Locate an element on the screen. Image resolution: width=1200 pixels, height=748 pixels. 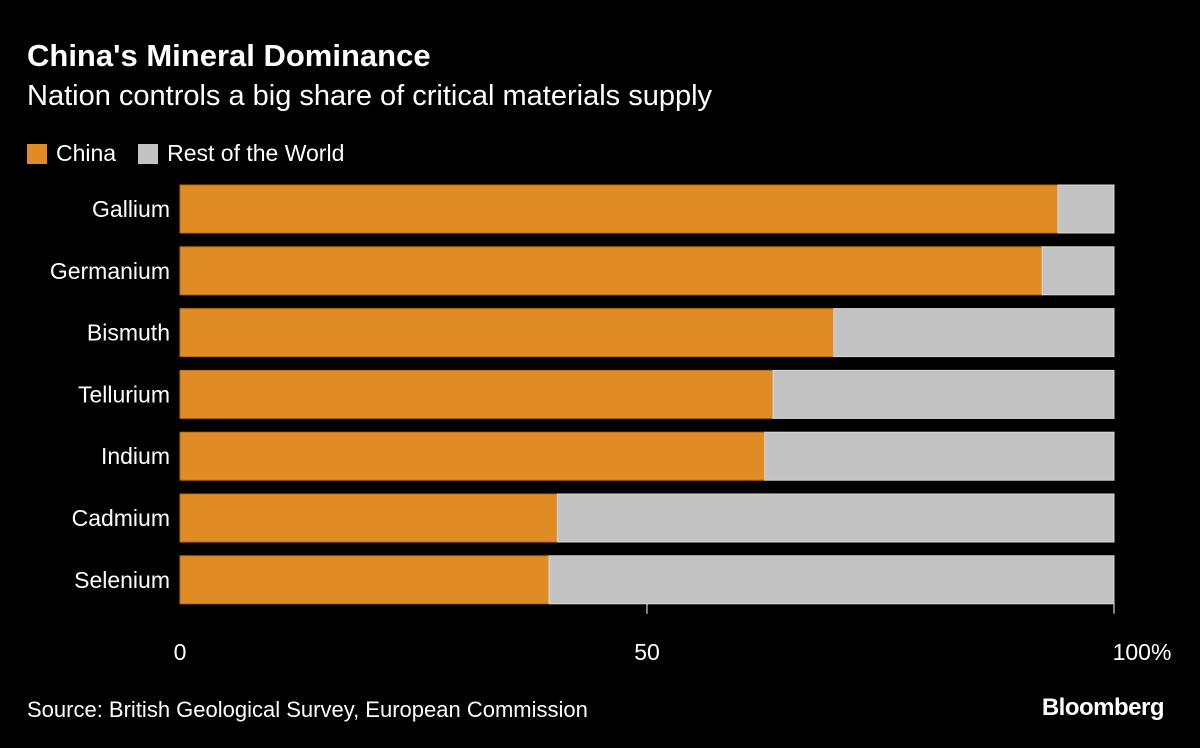
category-label: Indium is located at coordinates (135, 456).